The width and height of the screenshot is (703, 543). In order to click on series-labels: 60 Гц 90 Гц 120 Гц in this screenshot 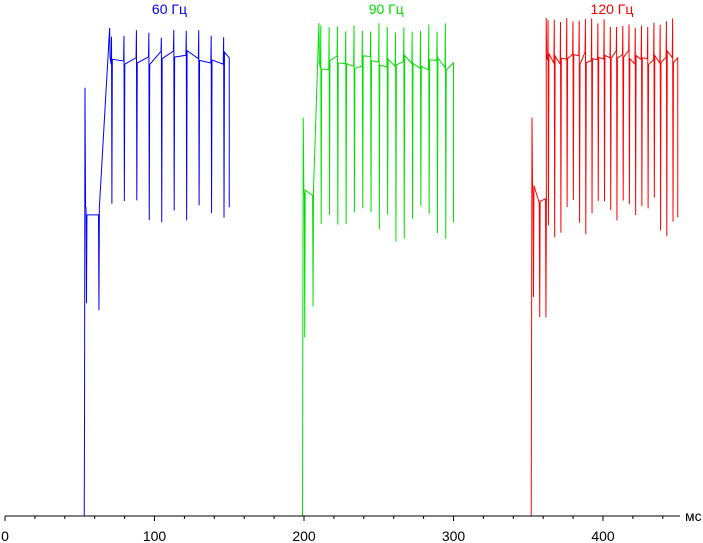, I will do `click(392, 9)`.